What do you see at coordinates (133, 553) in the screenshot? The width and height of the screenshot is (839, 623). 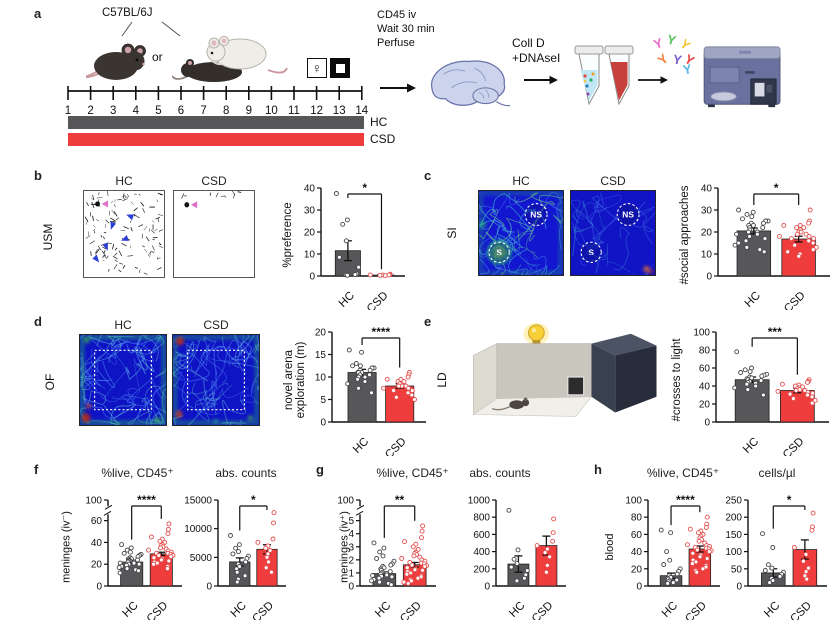 I see `chart-meninges-ivneg-pct: 0 20 40 60 100 HC CSD ****` at bounding box center [133, 553].